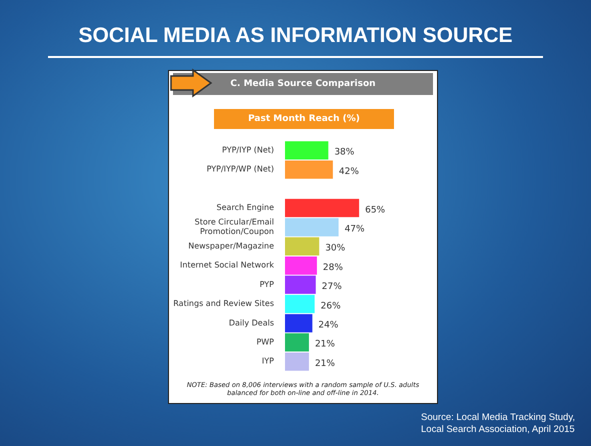 The width and height of the screenshot is (591, 446). I want to click on y-tick-label: Store Circular/Email Promotion/Coupon, so click(234, 226).